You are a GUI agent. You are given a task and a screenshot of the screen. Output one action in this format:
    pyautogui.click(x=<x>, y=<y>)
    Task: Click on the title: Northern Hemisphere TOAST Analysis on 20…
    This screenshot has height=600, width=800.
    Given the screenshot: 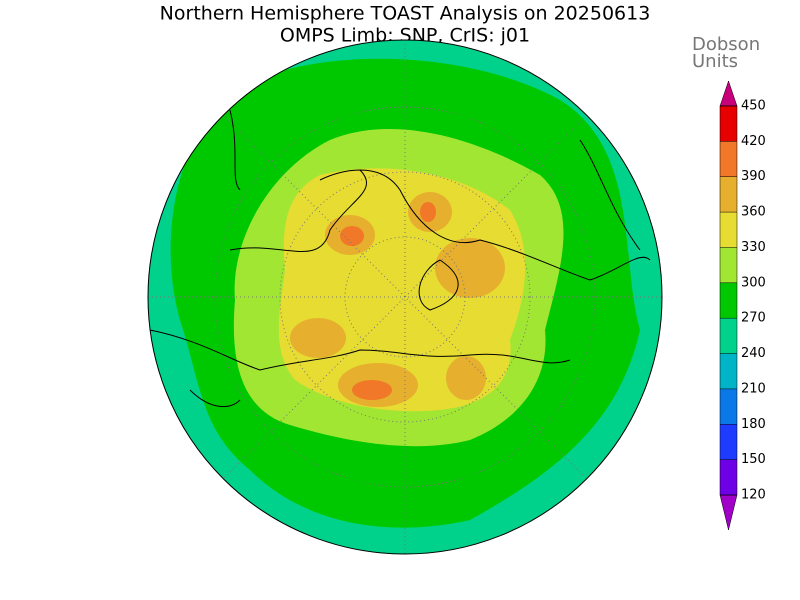 What is the action you would take?
    pyautogui.click(x=405, y=14)
    